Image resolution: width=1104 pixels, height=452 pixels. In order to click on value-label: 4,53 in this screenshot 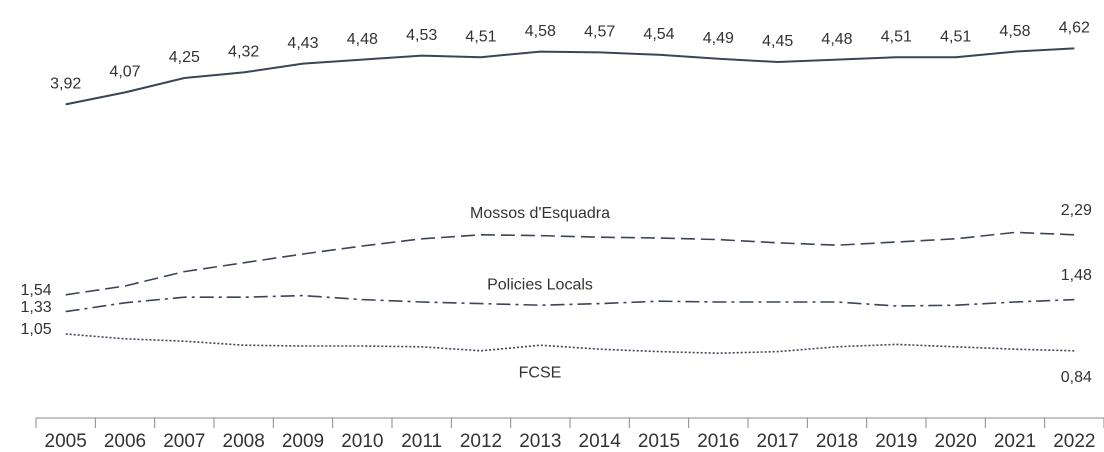, I will do `click(421, 35)`.